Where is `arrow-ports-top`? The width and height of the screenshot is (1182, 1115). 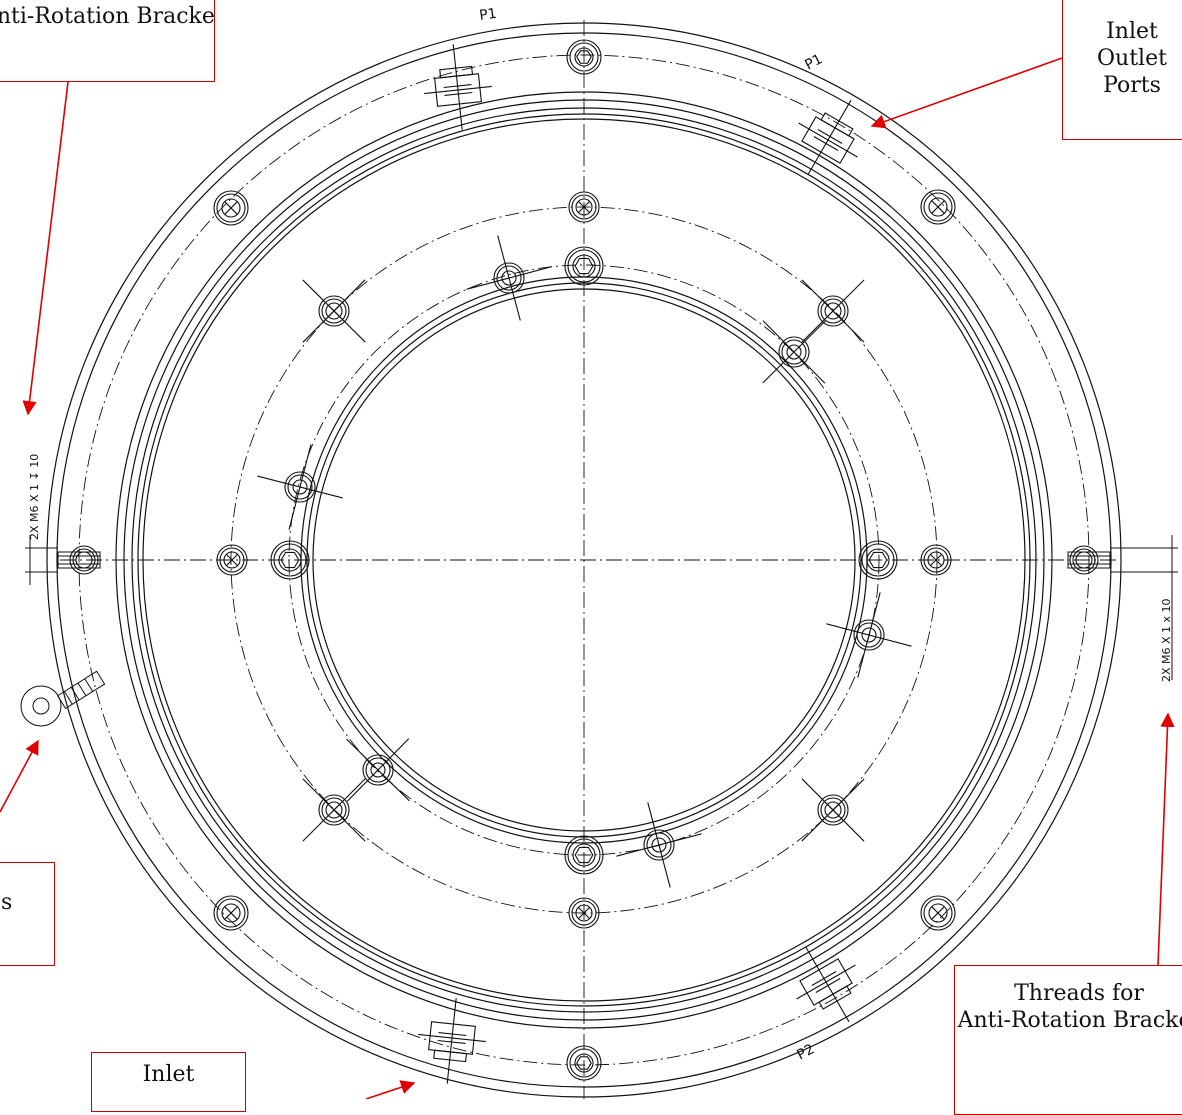
arrow-ports-top is located at coordinates (966, 93).